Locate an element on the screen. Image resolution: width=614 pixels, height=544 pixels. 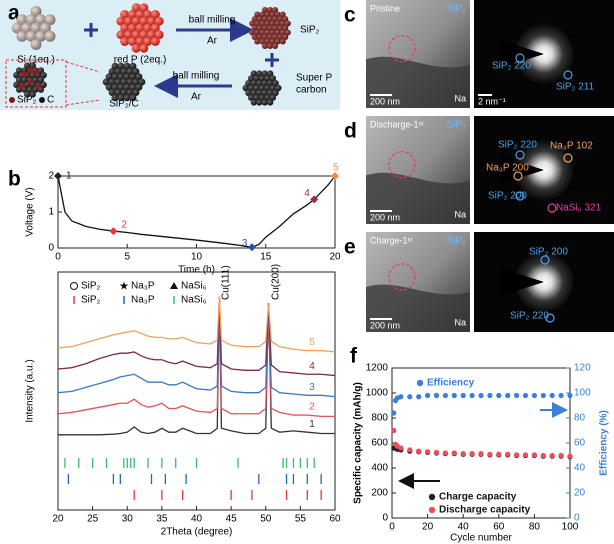
x-axis-label: Time (h) is located at coordinates (196, 270).